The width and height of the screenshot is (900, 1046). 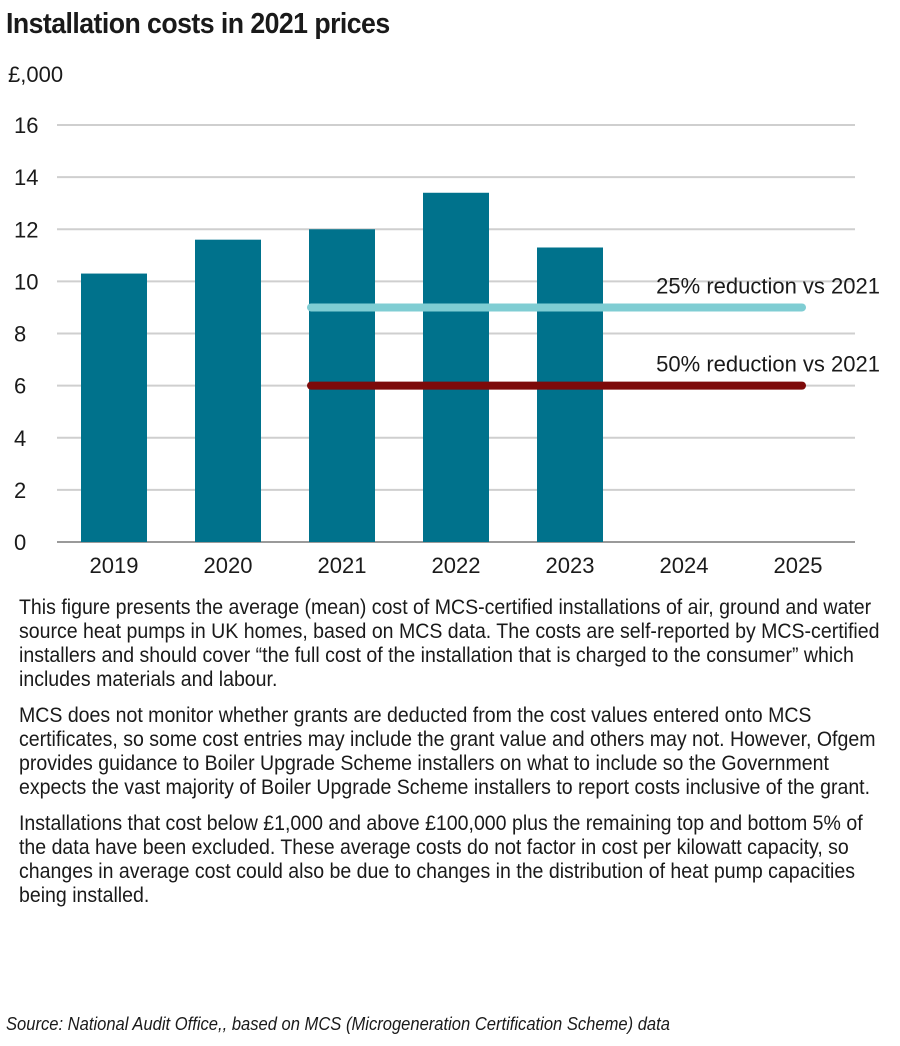 What do you see at coordinates (228, 565) in the screenshot?
I see `x-tick-label: 2020` at bounding box center [228, 565].